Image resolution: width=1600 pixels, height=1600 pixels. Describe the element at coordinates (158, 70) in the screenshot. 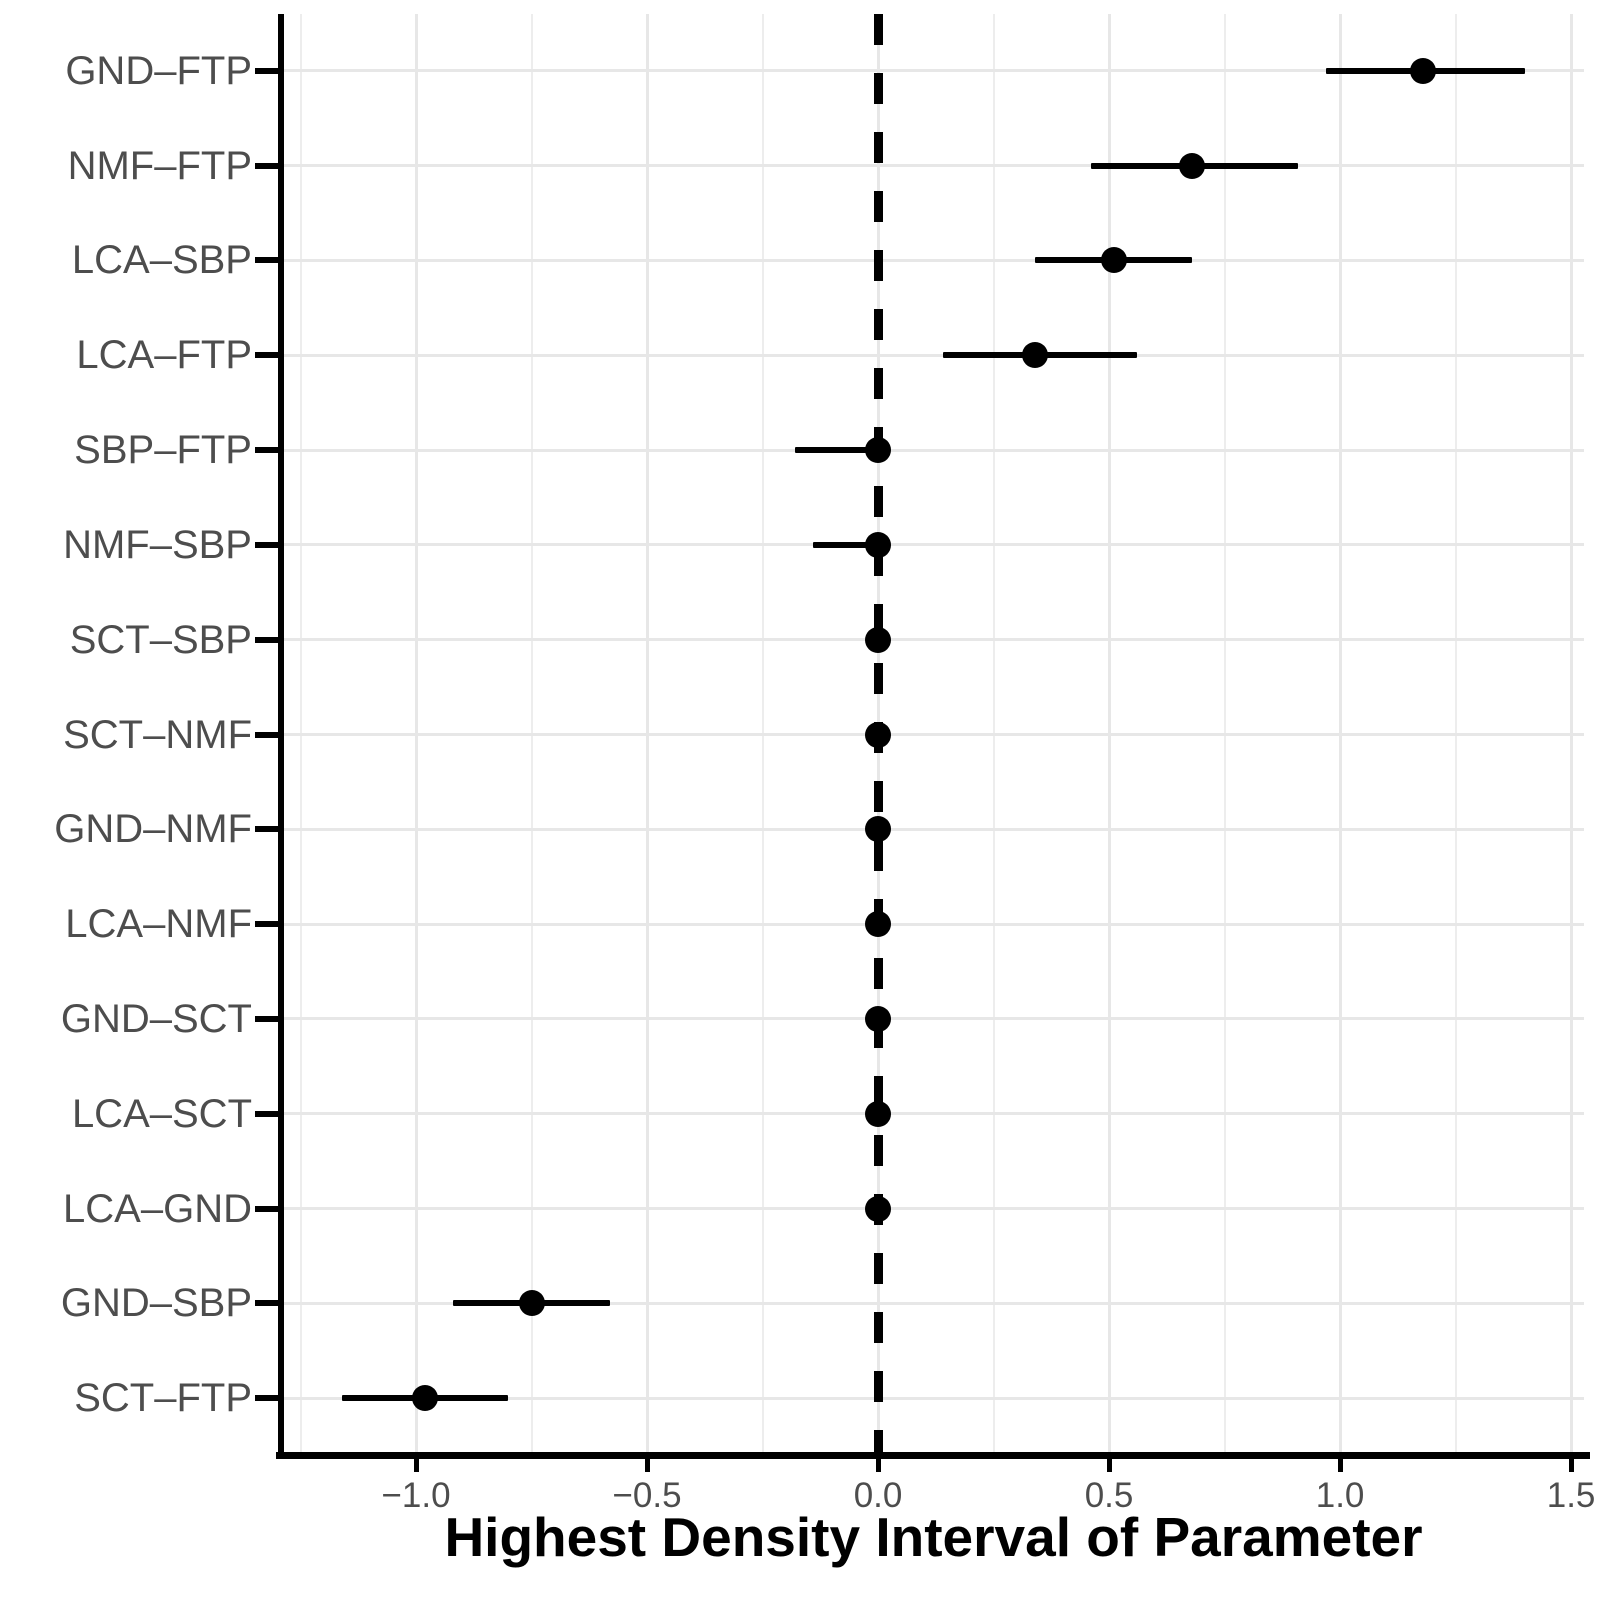

I see `y-axis-label: GND–FTP` at that location.